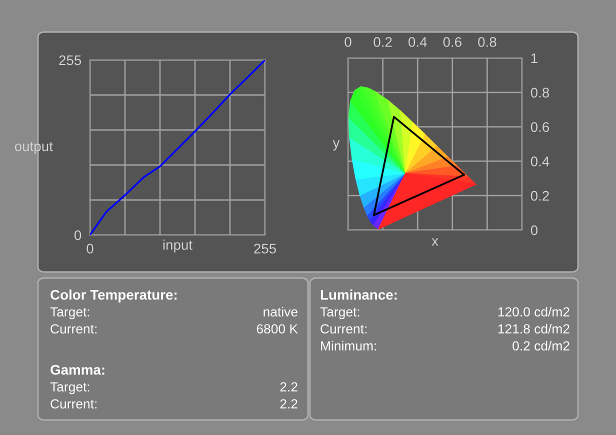 The image size is (616, 435). What do you see at coordinates (77, 369) in the screenshot?
I see `text: Gamma:` at bounding box center [77, 369].